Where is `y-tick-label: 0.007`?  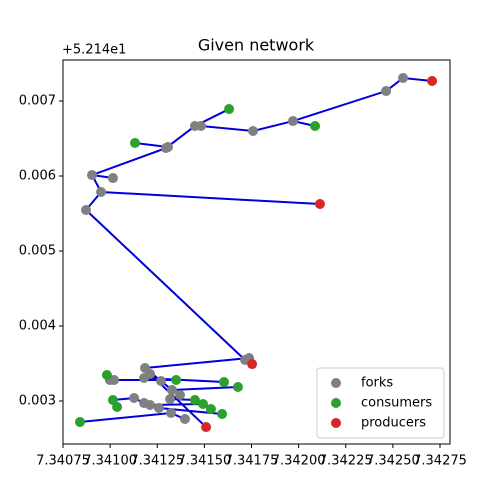 y-tick-label: 0.007 is located at coordinates (37, 101).